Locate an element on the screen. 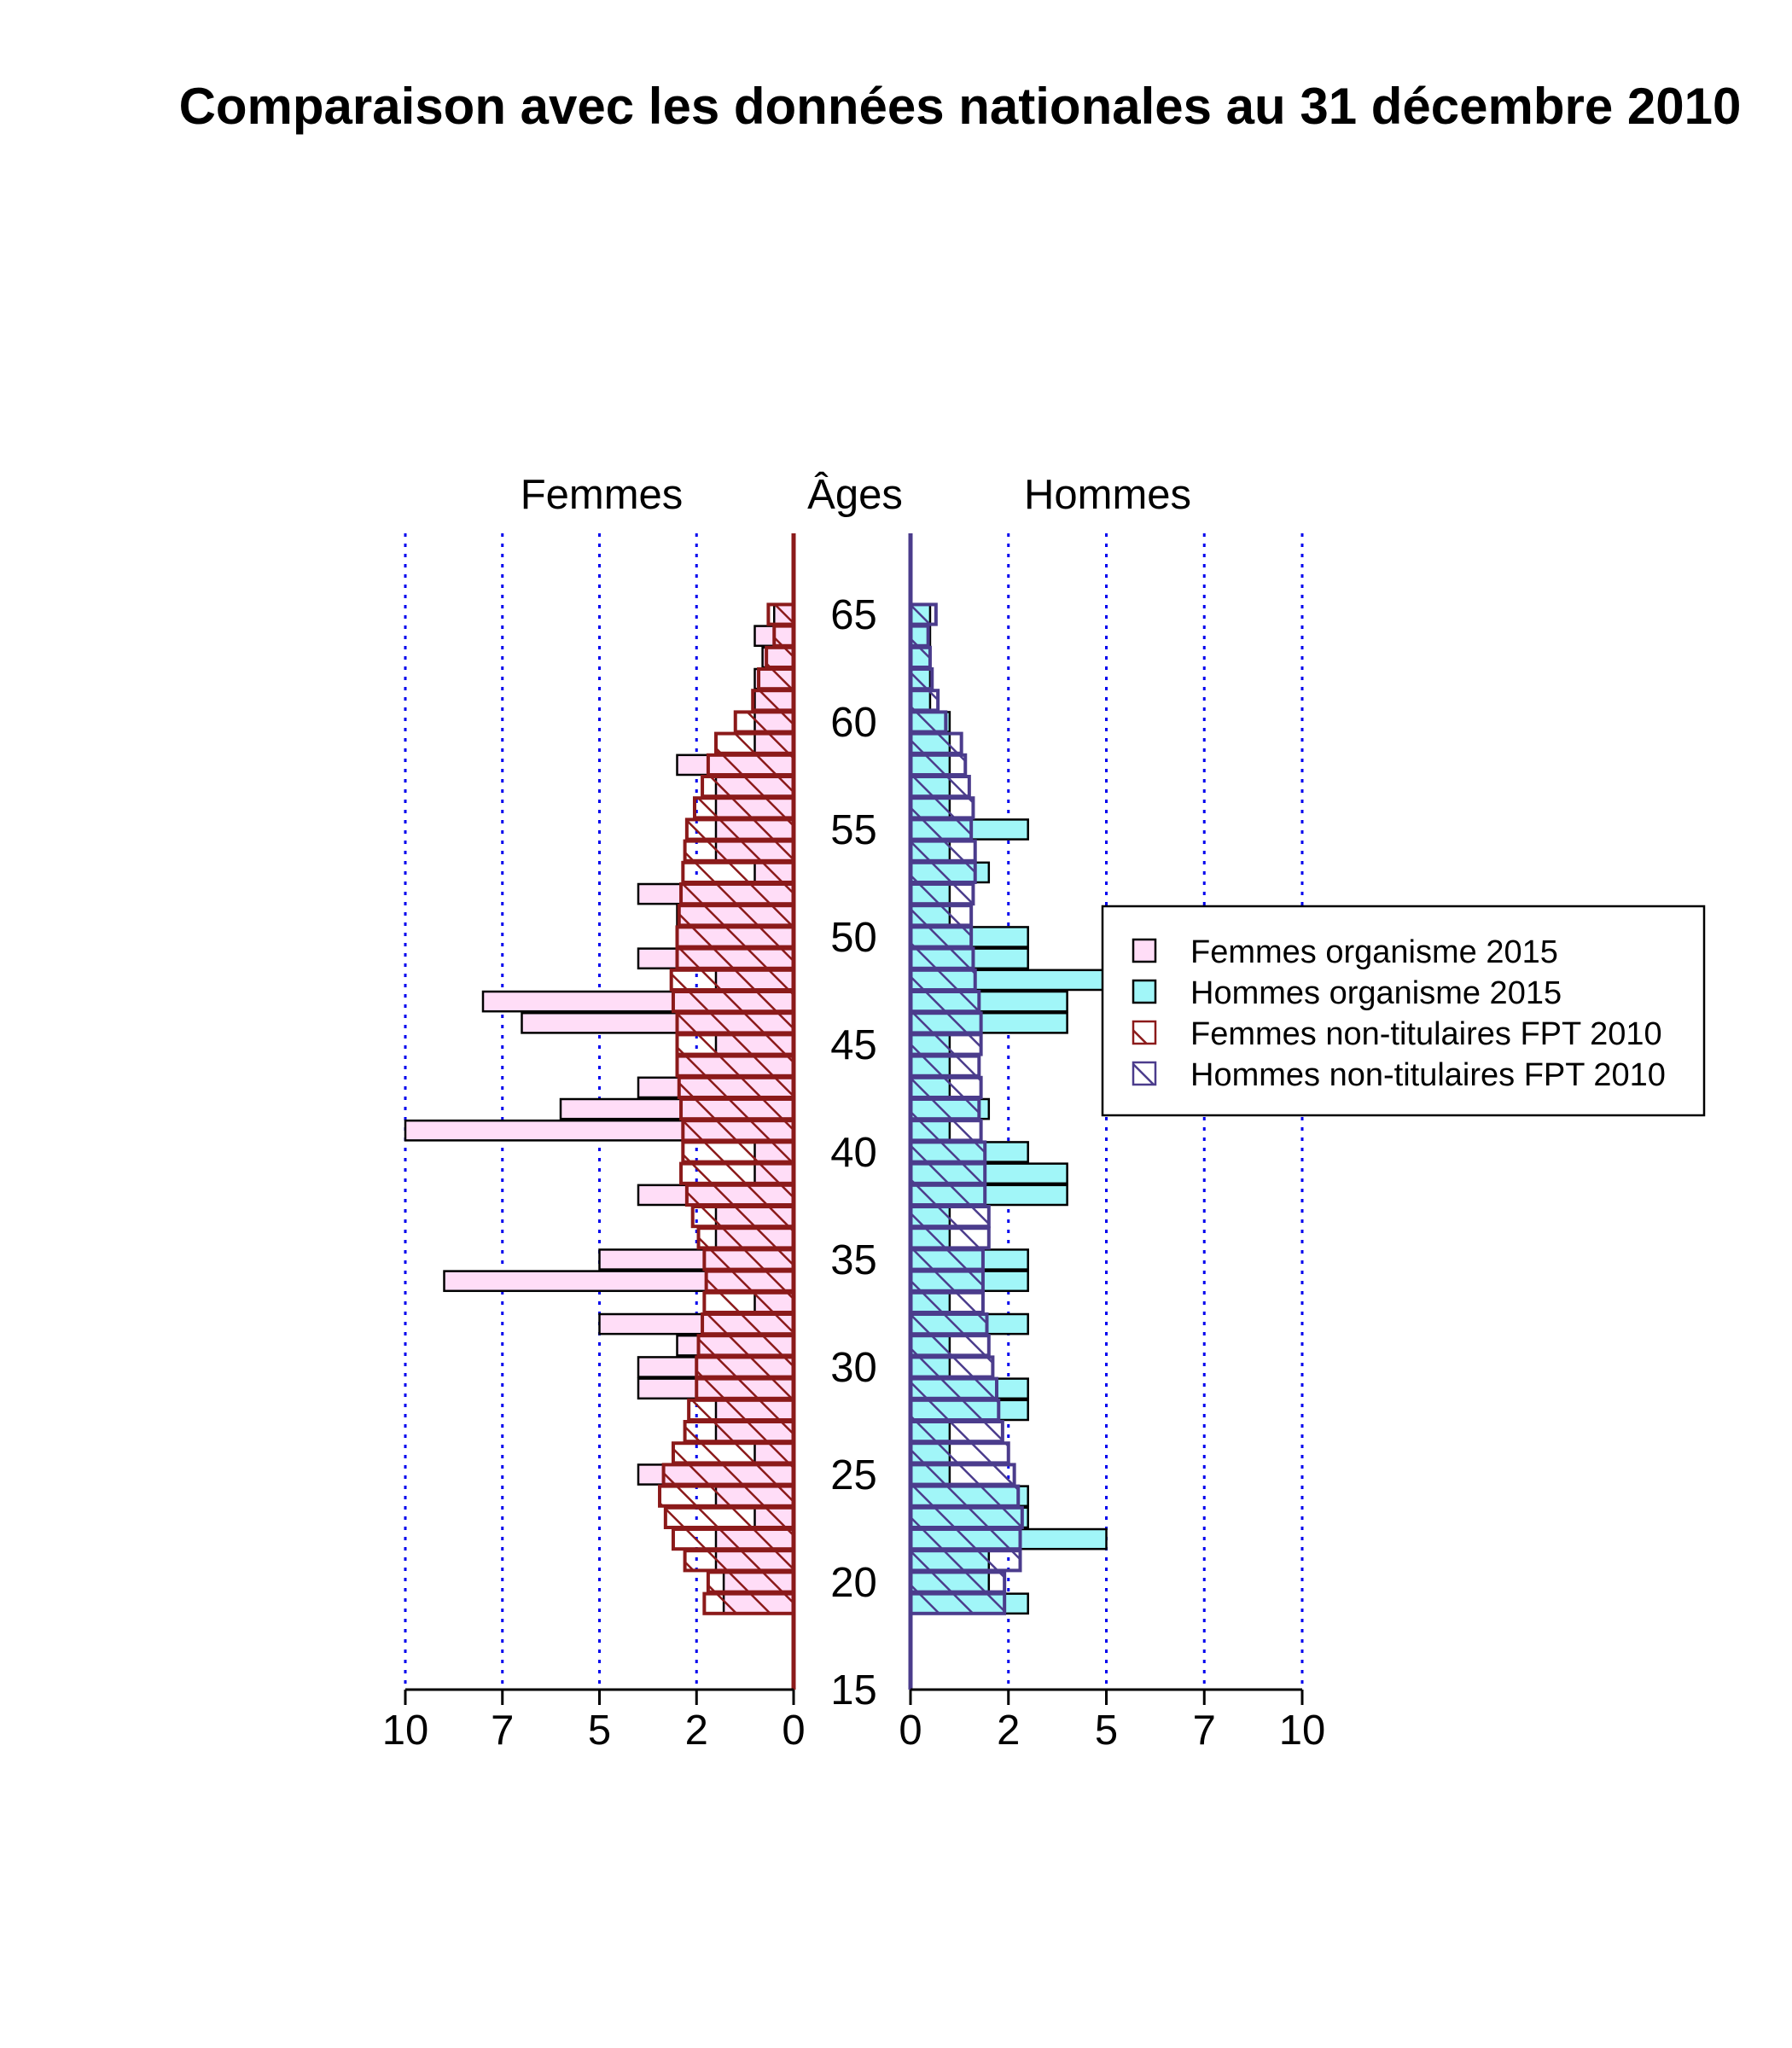  age-tick-label: 20 is located at coordinates (853, 1583).